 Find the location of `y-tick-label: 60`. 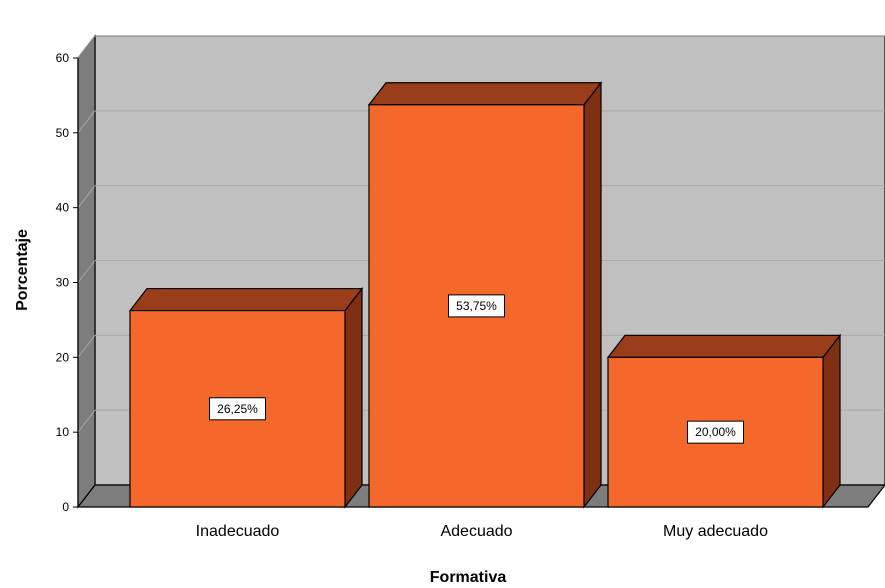

y-tick-label: 60 is located at coordinates (63, 58).